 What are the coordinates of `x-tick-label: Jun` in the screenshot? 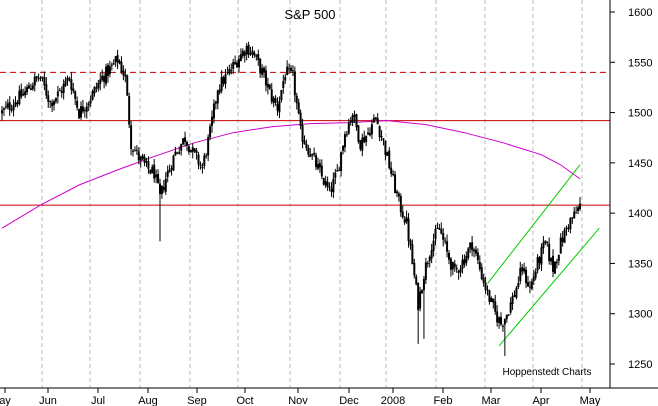 It's located at (48, 400).